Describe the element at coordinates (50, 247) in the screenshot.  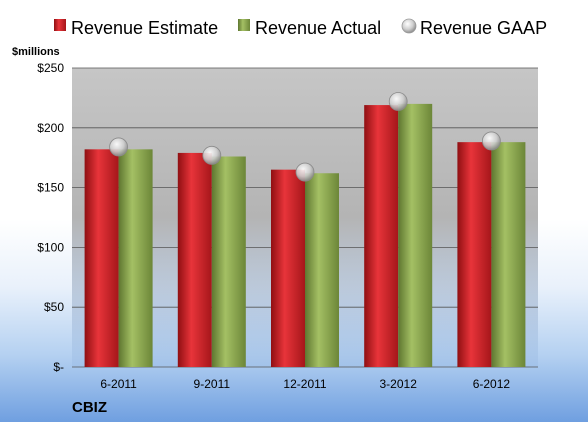
I see `y-tick-label: $100` at that location.